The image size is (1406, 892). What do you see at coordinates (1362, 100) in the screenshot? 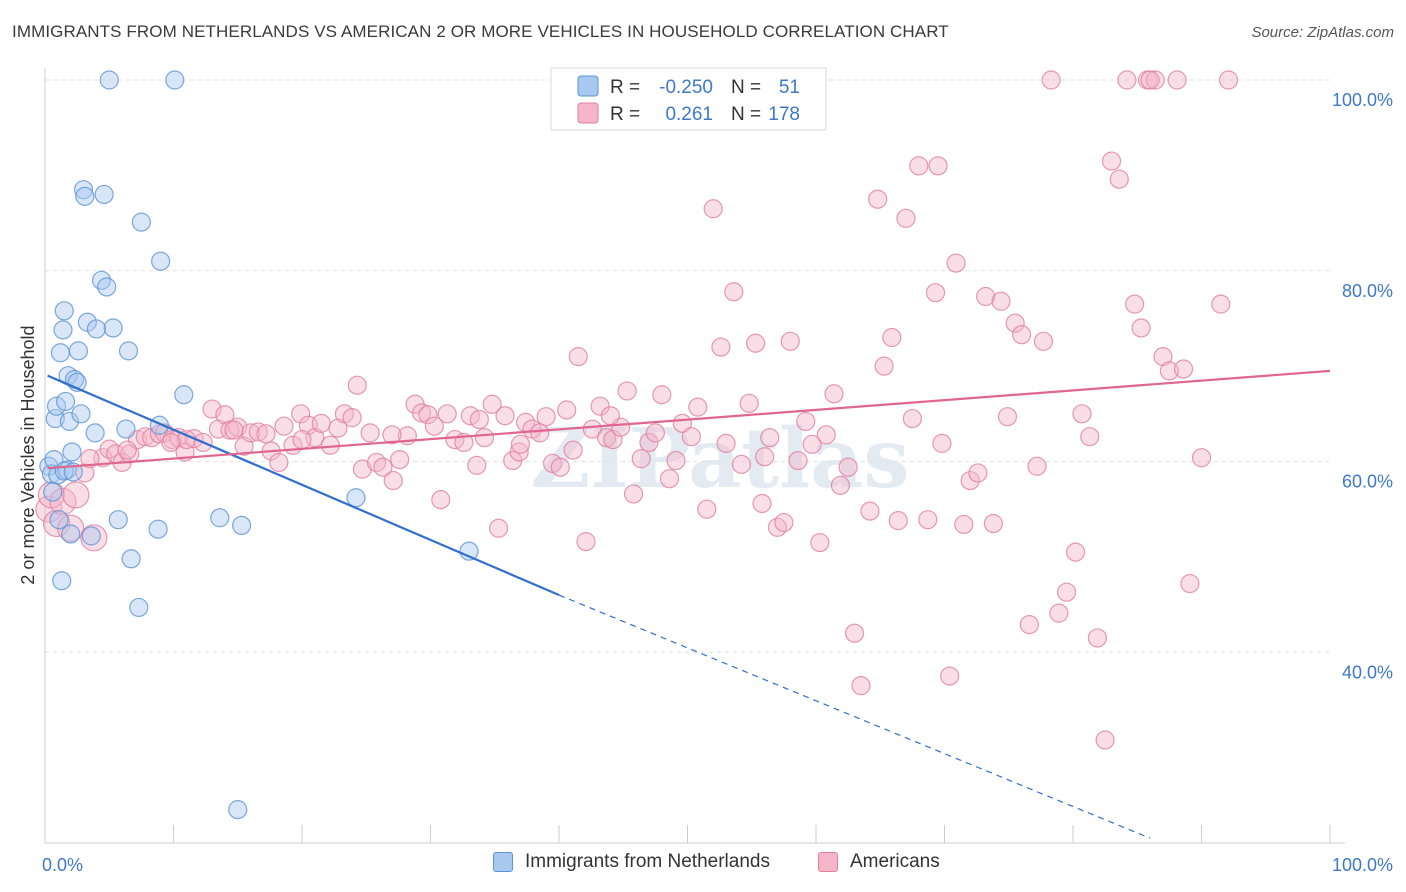
I see `y-tick-label: 100.0%` at bounding box center [1362, 100].